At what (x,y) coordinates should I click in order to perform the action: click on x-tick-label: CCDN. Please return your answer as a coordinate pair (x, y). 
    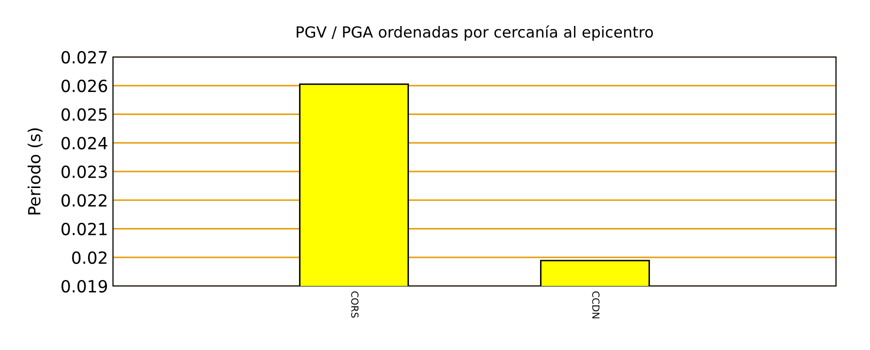
    Looking at the image, I should click on (596, 304).